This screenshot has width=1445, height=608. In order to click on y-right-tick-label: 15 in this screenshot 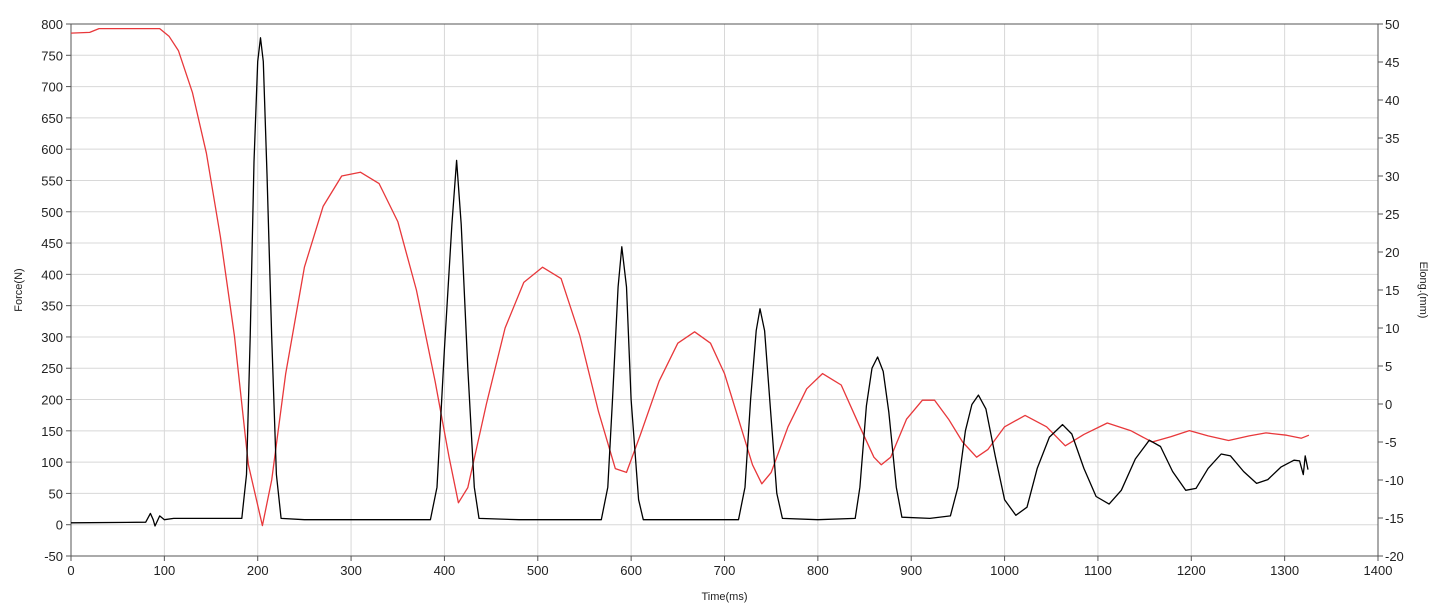, I will do `click(1392, 290)`.